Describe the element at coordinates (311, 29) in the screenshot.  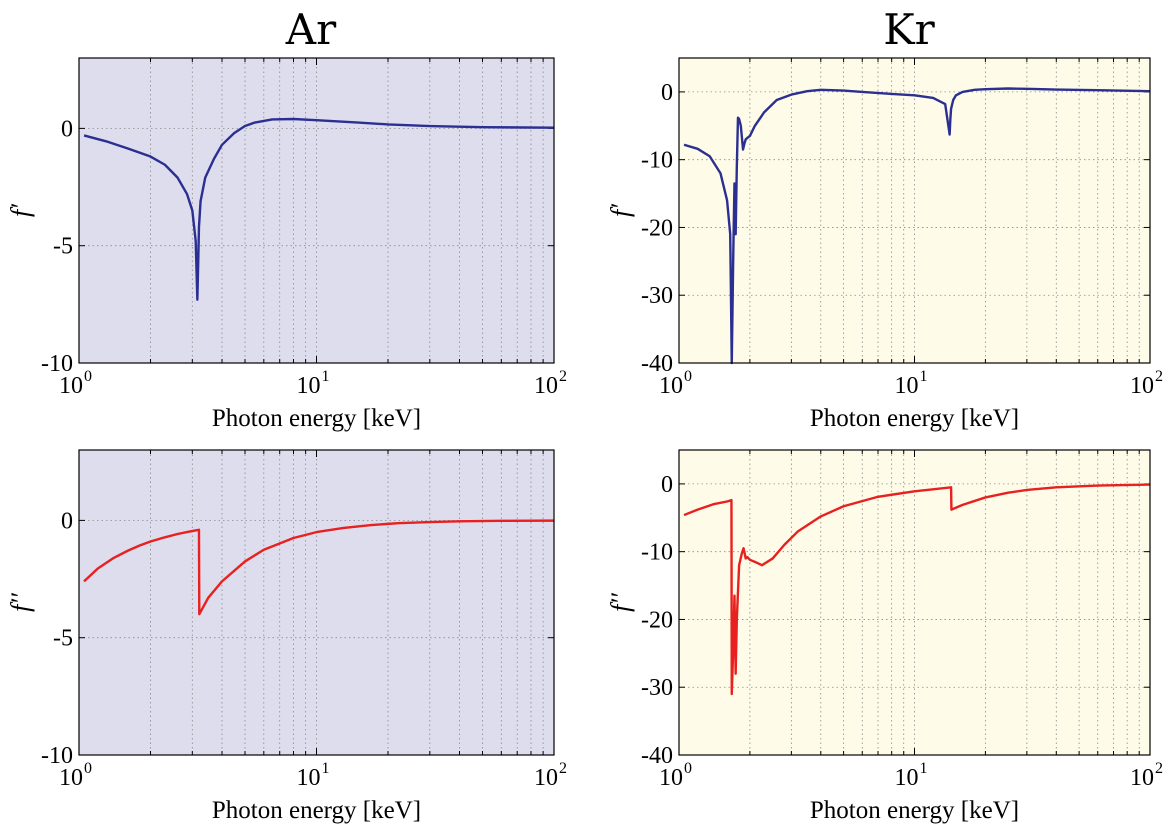
I see `column-title-ar: Ar` at that location.